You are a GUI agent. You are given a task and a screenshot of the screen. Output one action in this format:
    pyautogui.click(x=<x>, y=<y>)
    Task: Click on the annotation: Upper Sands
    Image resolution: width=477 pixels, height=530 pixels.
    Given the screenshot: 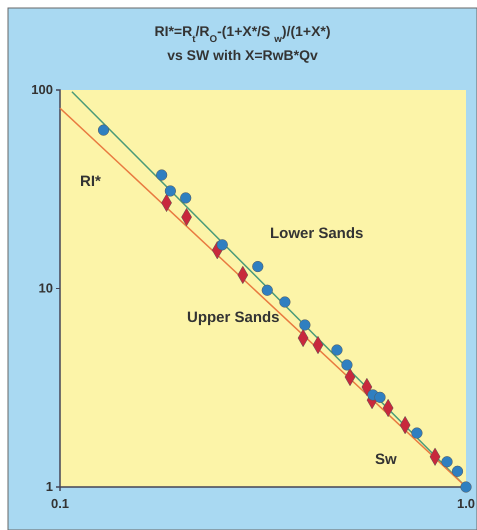 What is the action you would take?
    pyautogui.click(x=233, y=317)
    